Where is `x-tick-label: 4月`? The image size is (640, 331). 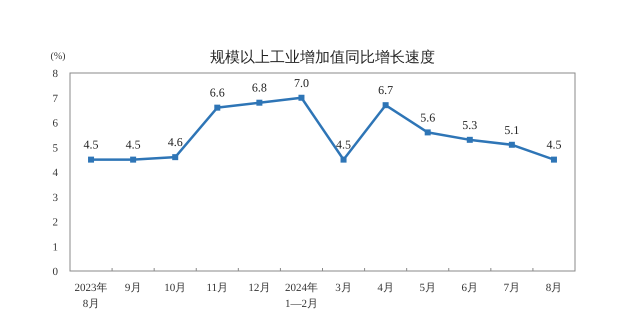
x-tick-label: 4月 is located at coordinates (385, 288).